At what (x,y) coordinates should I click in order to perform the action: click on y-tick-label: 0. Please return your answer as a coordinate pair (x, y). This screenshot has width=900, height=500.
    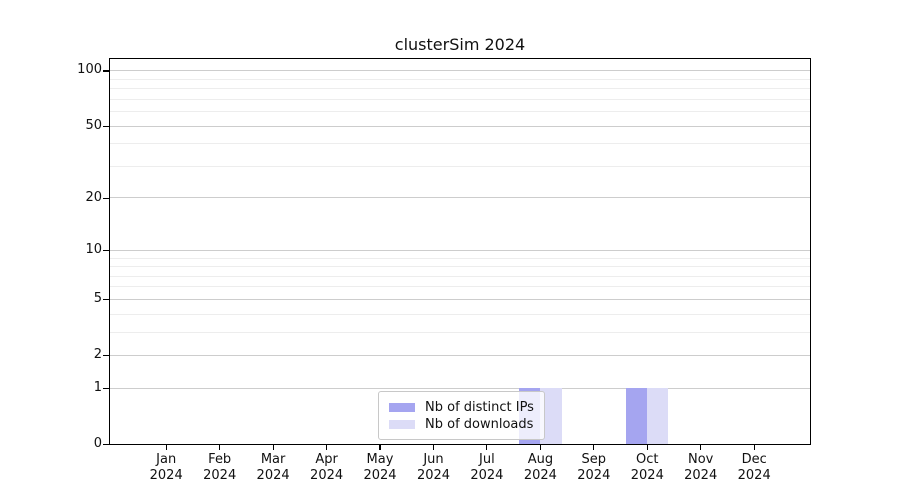
    Looking at the image, I should click on (97, 444).